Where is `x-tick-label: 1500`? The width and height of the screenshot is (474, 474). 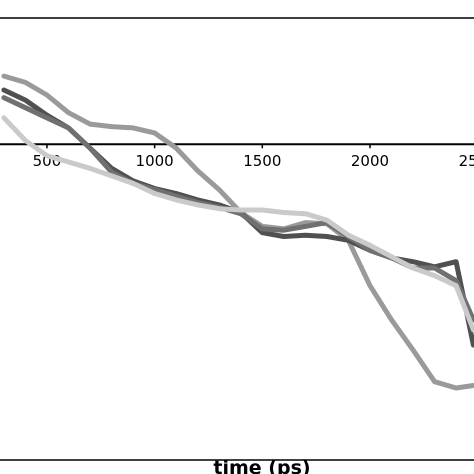
x-tick-label: 1500 is located at coordinates (262, 161).